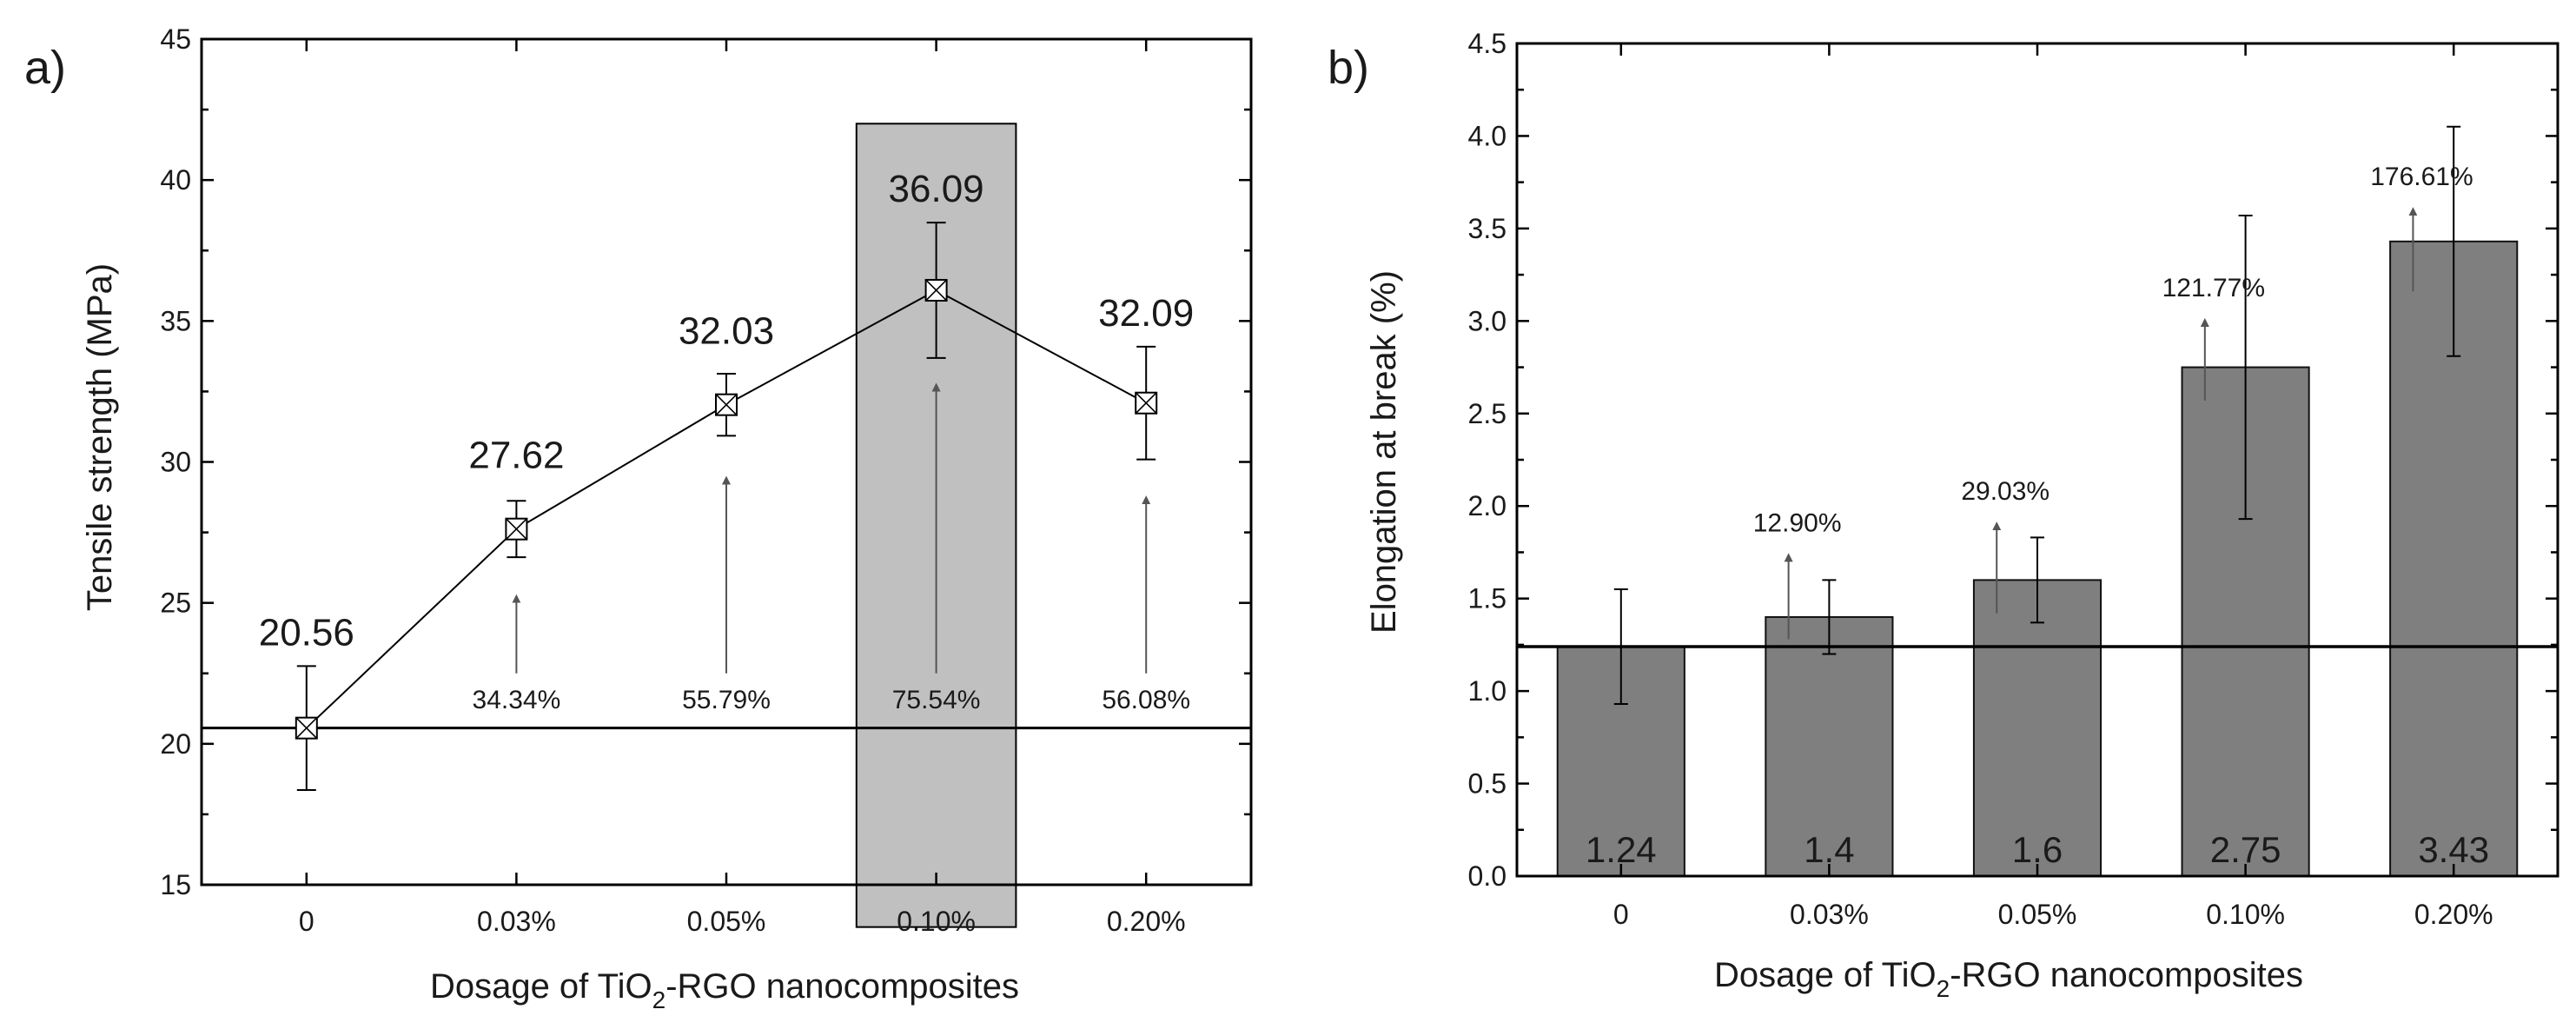 The image size is (2576, 1036). I want to click on increase-label: 34.34%, so click(517, 700).